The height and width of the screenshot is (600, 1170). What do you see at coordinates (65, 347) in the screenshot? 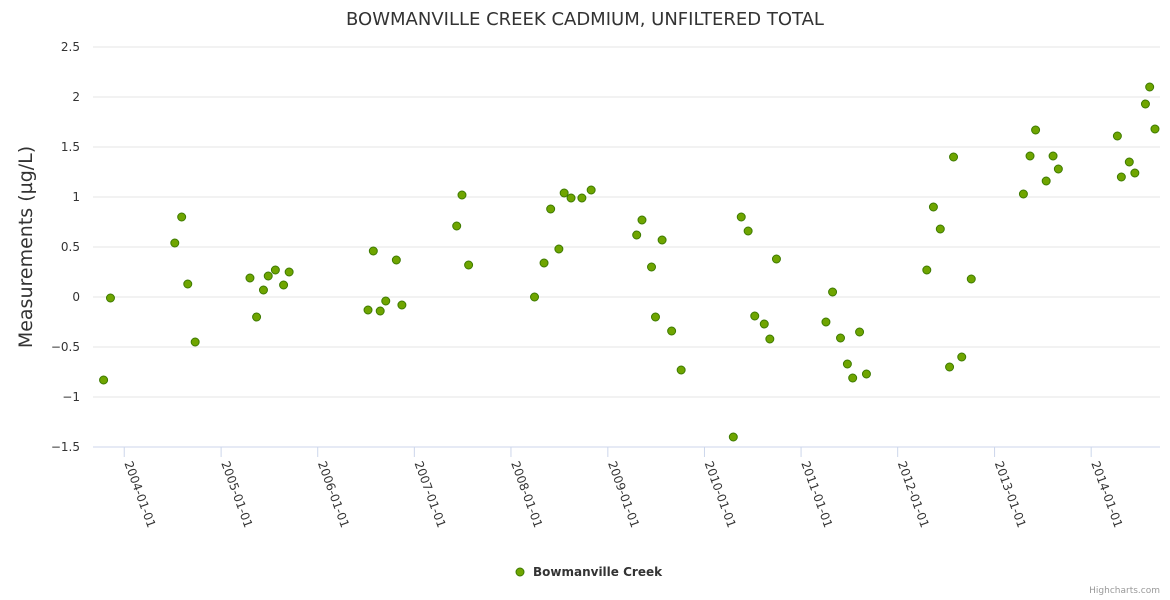
I see `y-tick-label: −0.5` at bounding box center [65, 347].